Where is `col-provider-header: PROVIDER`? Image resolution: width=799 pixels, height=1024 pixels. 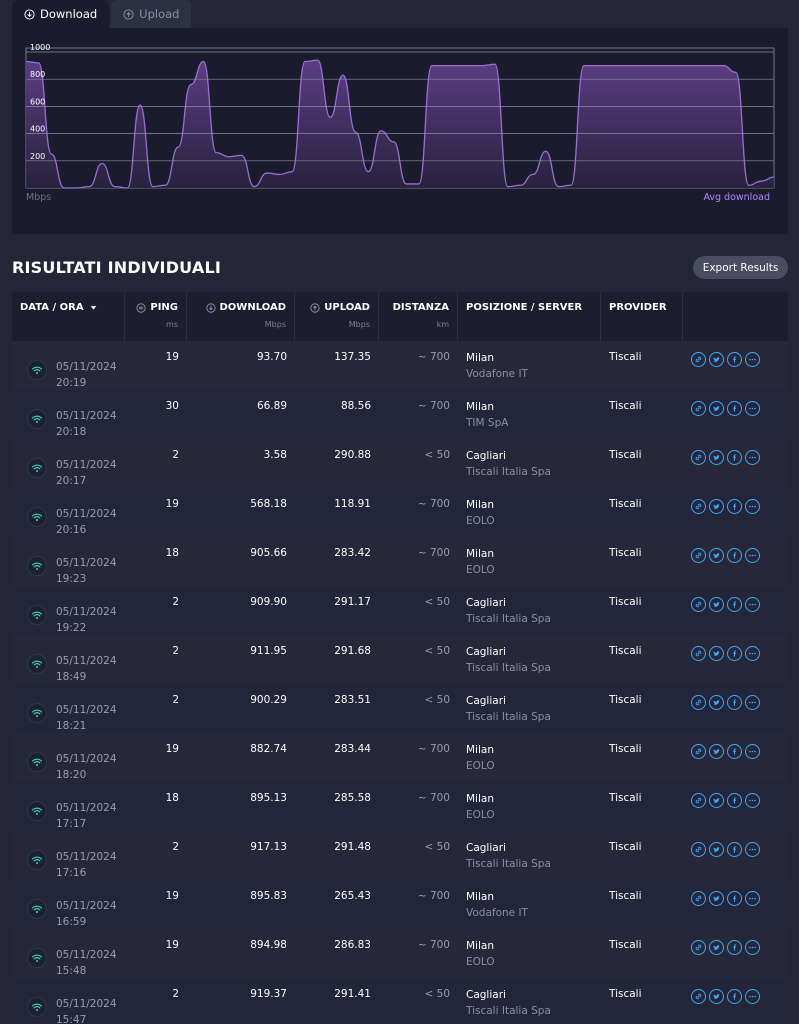
col-provider-header: PROVIDER is located at coordinates (642, 316).